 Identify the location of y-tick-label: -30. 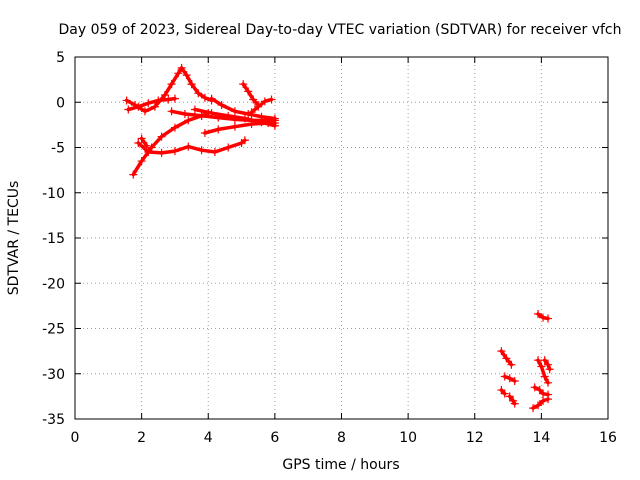
(53, 375).